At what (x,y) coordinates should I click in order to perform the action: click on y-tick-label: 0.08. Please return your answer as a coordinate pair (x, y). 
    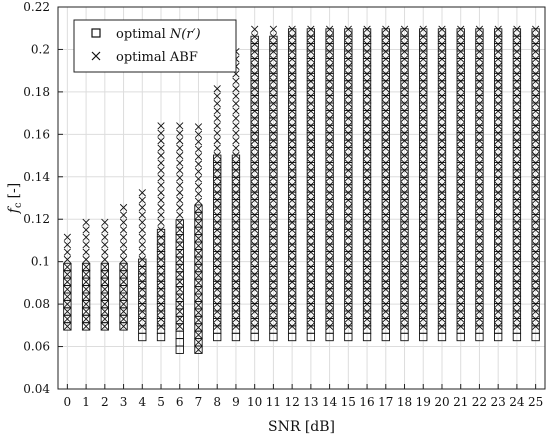
    Looking at the image, I should click on (36, 304).